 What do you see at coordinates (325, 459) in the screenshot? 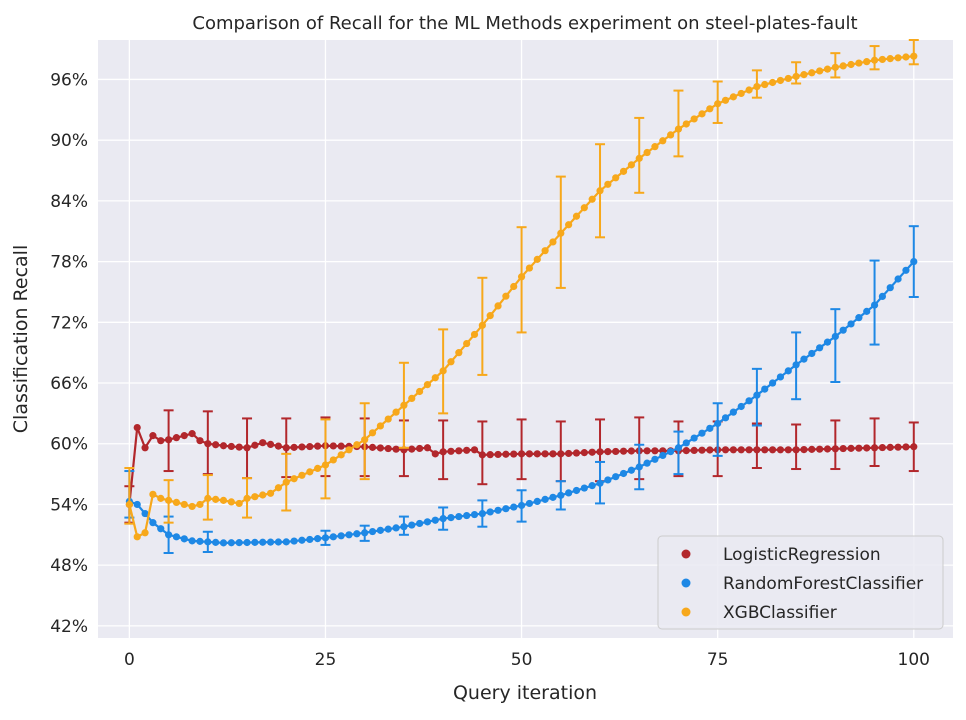
I see `error-bar` at bounding box center [325, 459].